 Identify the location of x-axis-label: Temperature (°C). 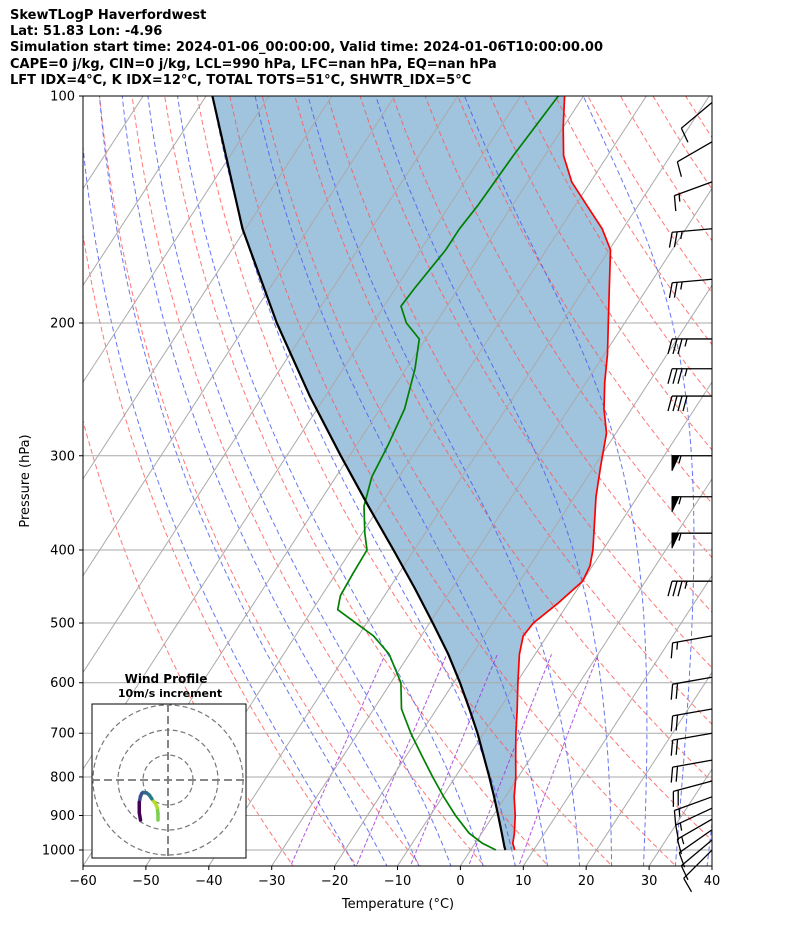
(397, 904).